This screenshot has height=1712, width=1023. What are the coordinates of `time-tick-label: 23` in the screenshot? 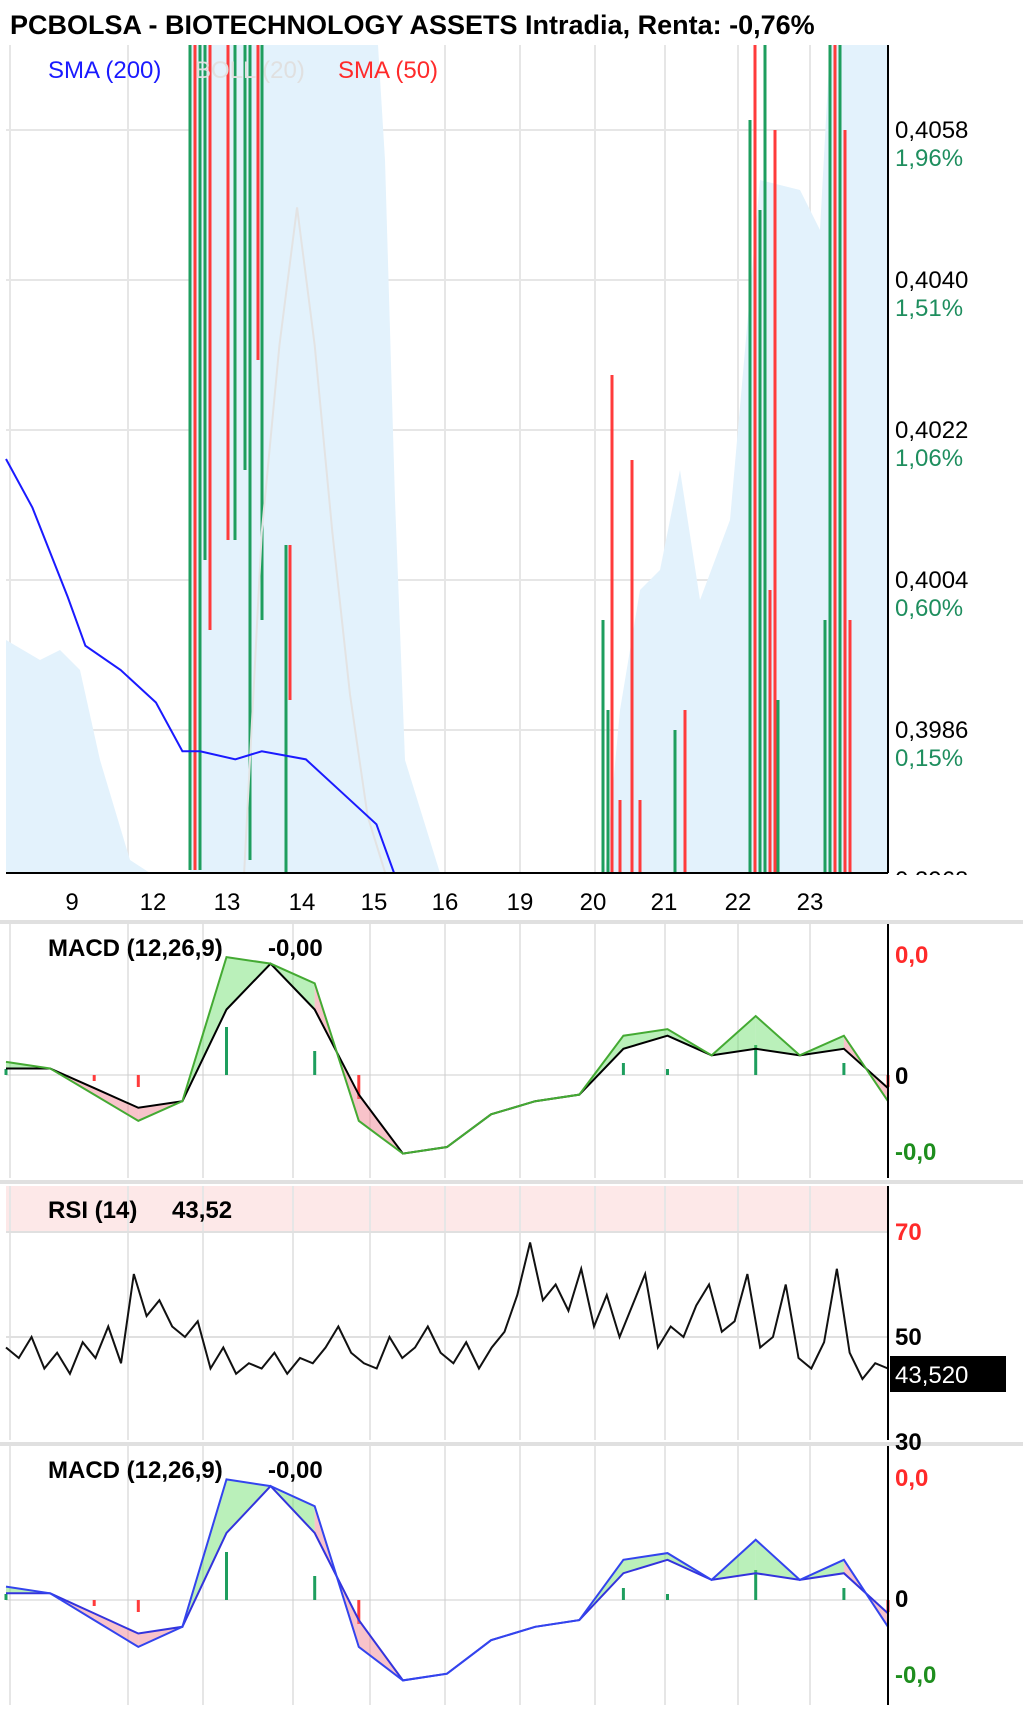 It's located at (810, 902).